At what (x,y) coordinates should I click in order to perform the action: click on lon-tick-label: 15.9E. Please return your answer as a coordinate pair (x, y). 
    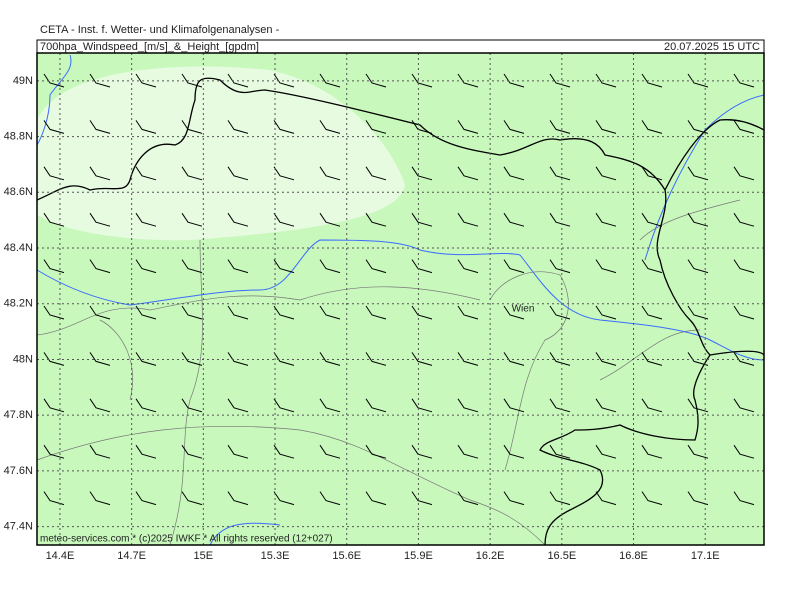
    Looking at the image, I should click on (418, 556).